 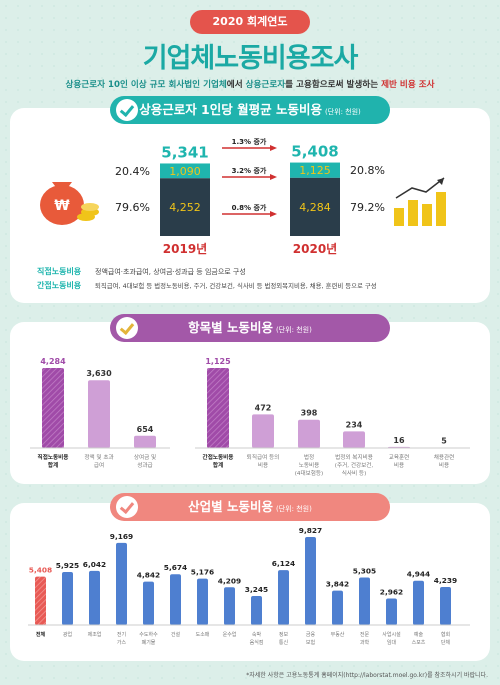 I want to click on subtitle-part: 상용근로자, so click(x=265, y=85).